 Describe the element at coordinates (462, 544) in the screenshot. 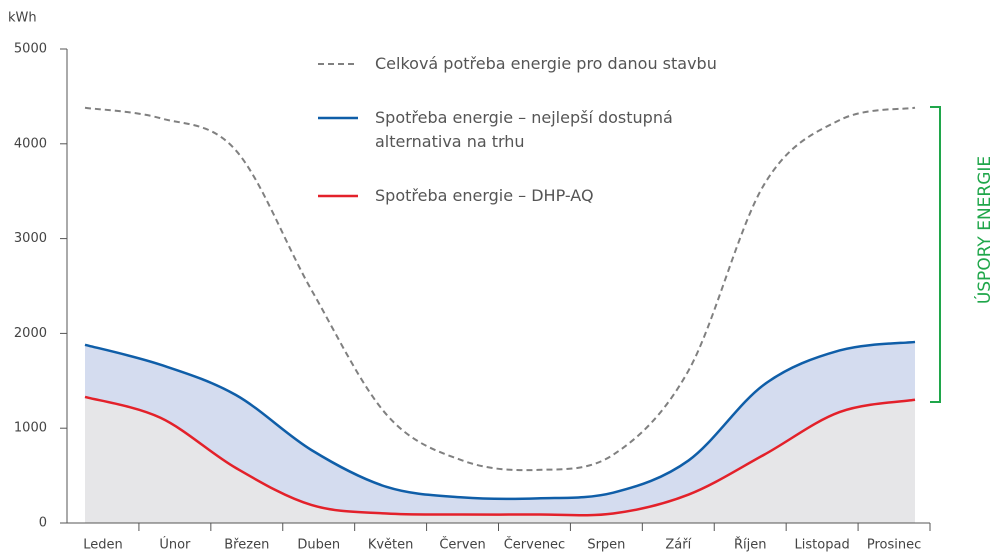

I see `x-tick-label: Červen` at that location.